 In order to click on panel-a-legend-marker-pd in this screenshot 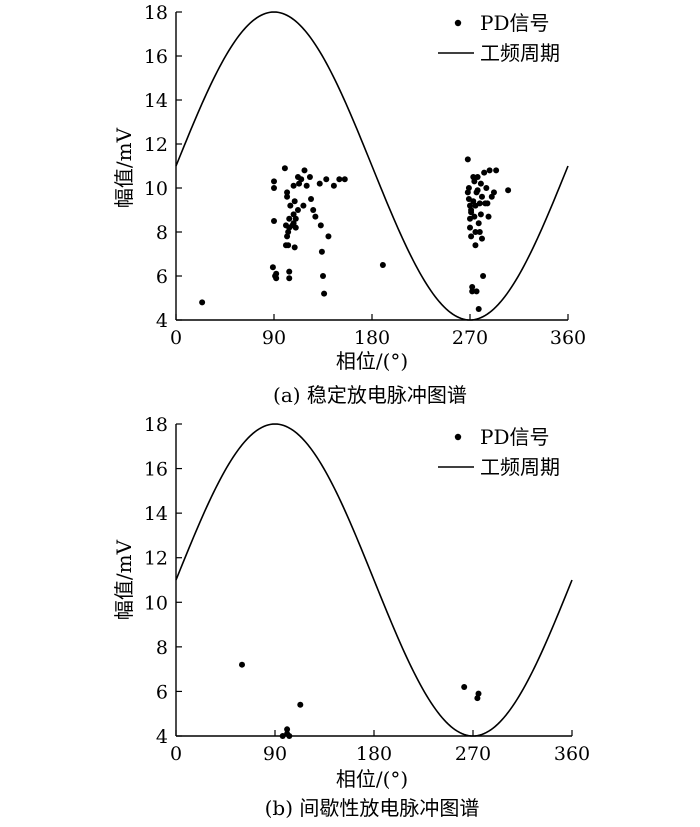, I will do `click(458, 23)`.